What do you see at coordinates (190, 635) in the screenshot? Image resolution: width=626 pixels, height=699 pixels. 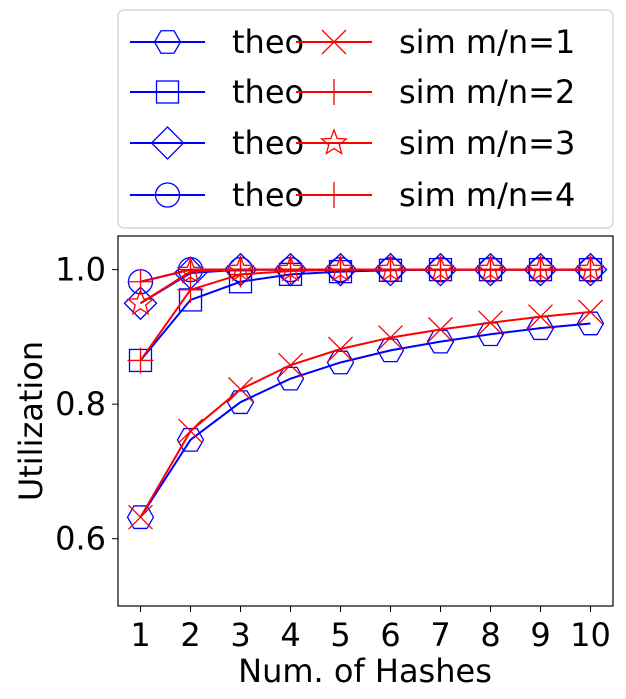 I see `x-tick-label: 2` at bounding box center [190, 635].